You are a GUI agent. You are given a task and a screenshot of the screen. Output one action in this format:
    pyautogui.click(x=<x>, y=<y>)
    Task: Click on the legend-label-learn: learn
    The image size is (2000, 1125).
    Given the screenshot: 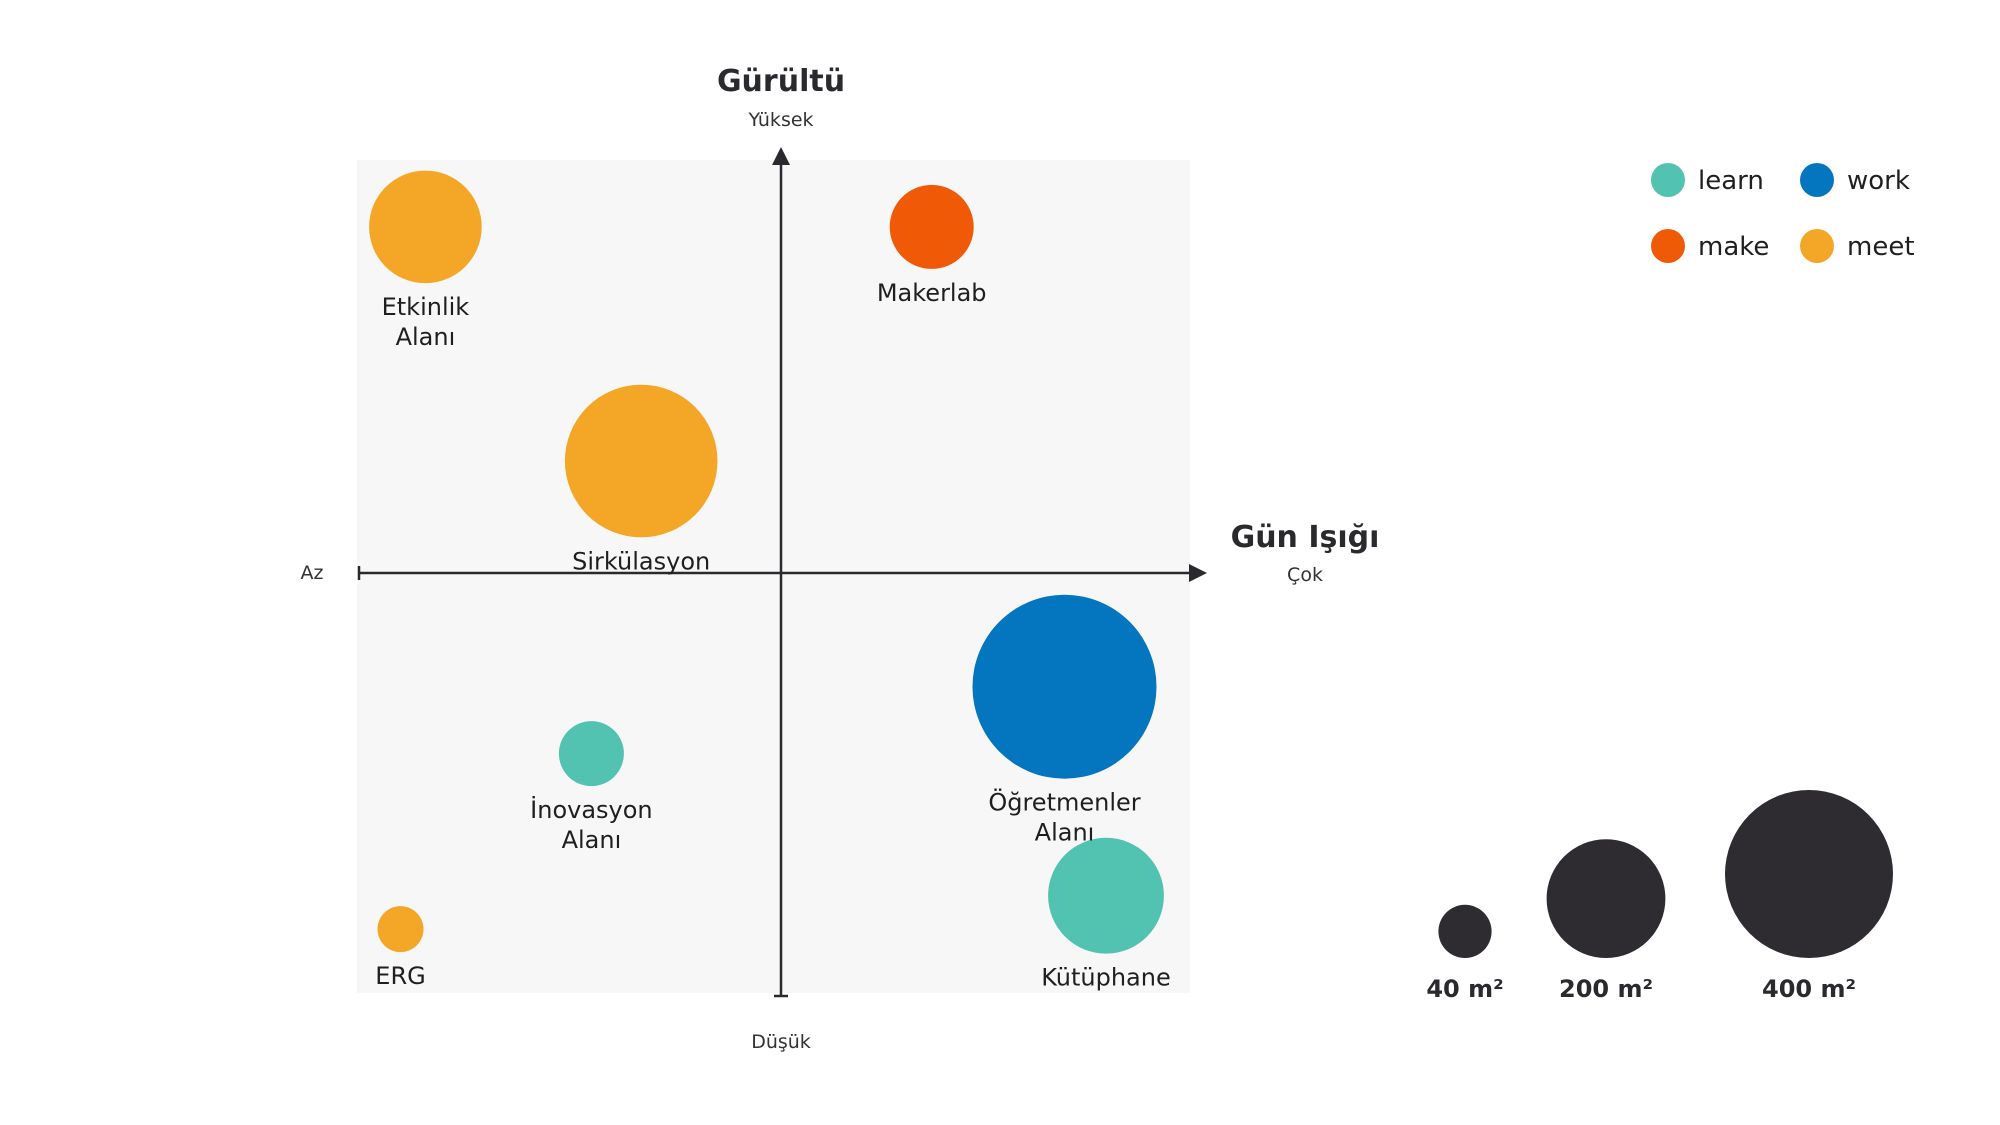 What is the action you would take?
    pyautogui.click(x=1731, y=181)
    